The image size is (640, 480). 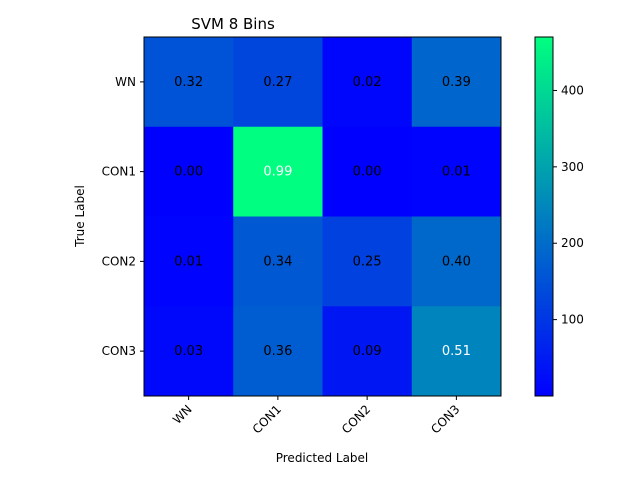 I want to click on cell-value-label: 0.27, so click(x=277, y=82).